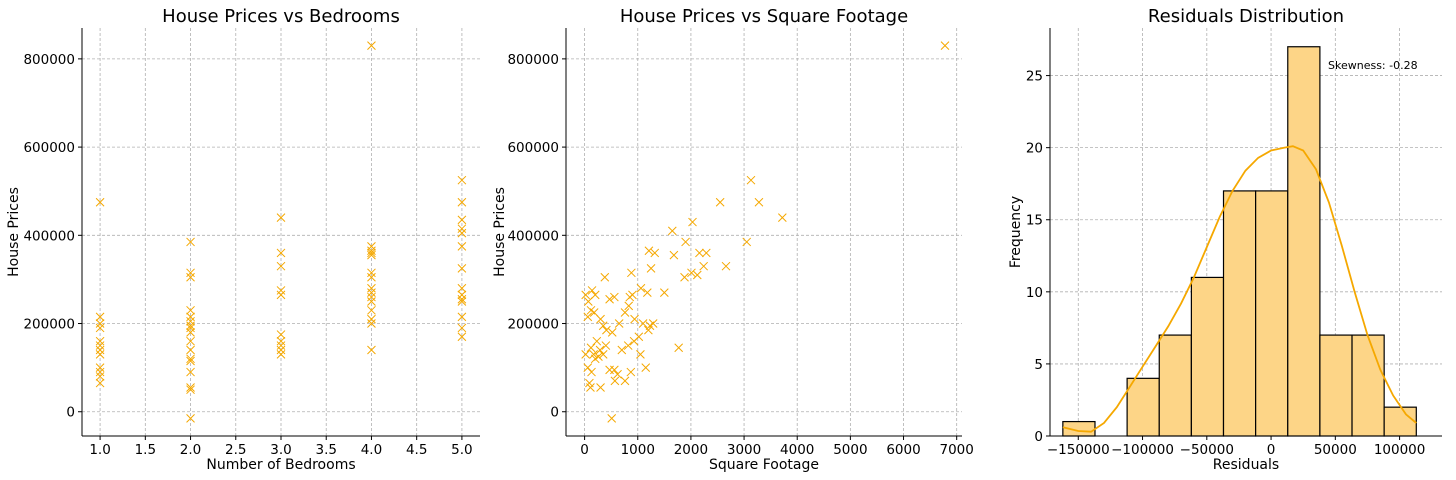  What do you see at coordinates (638, 450) in the screenshot?
I see `x-tick-label: 1000` at bounding box center [638, 450].